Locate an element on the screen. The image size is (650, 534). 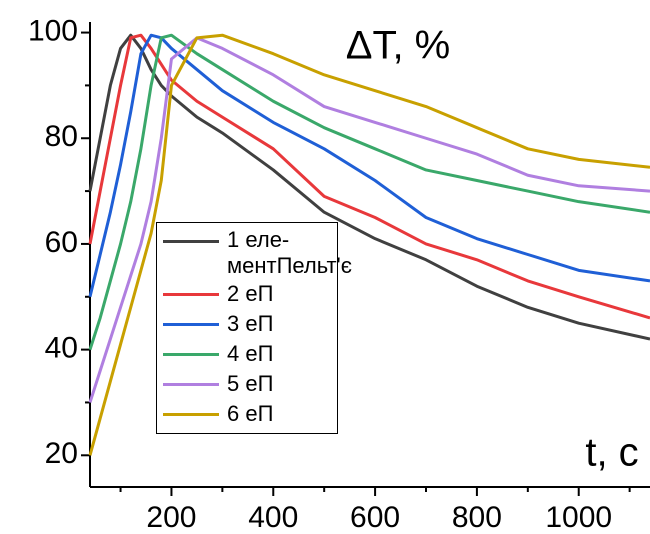
legend-entry: 1 еле- ментПельт'є is located at coordinates (254, 253).